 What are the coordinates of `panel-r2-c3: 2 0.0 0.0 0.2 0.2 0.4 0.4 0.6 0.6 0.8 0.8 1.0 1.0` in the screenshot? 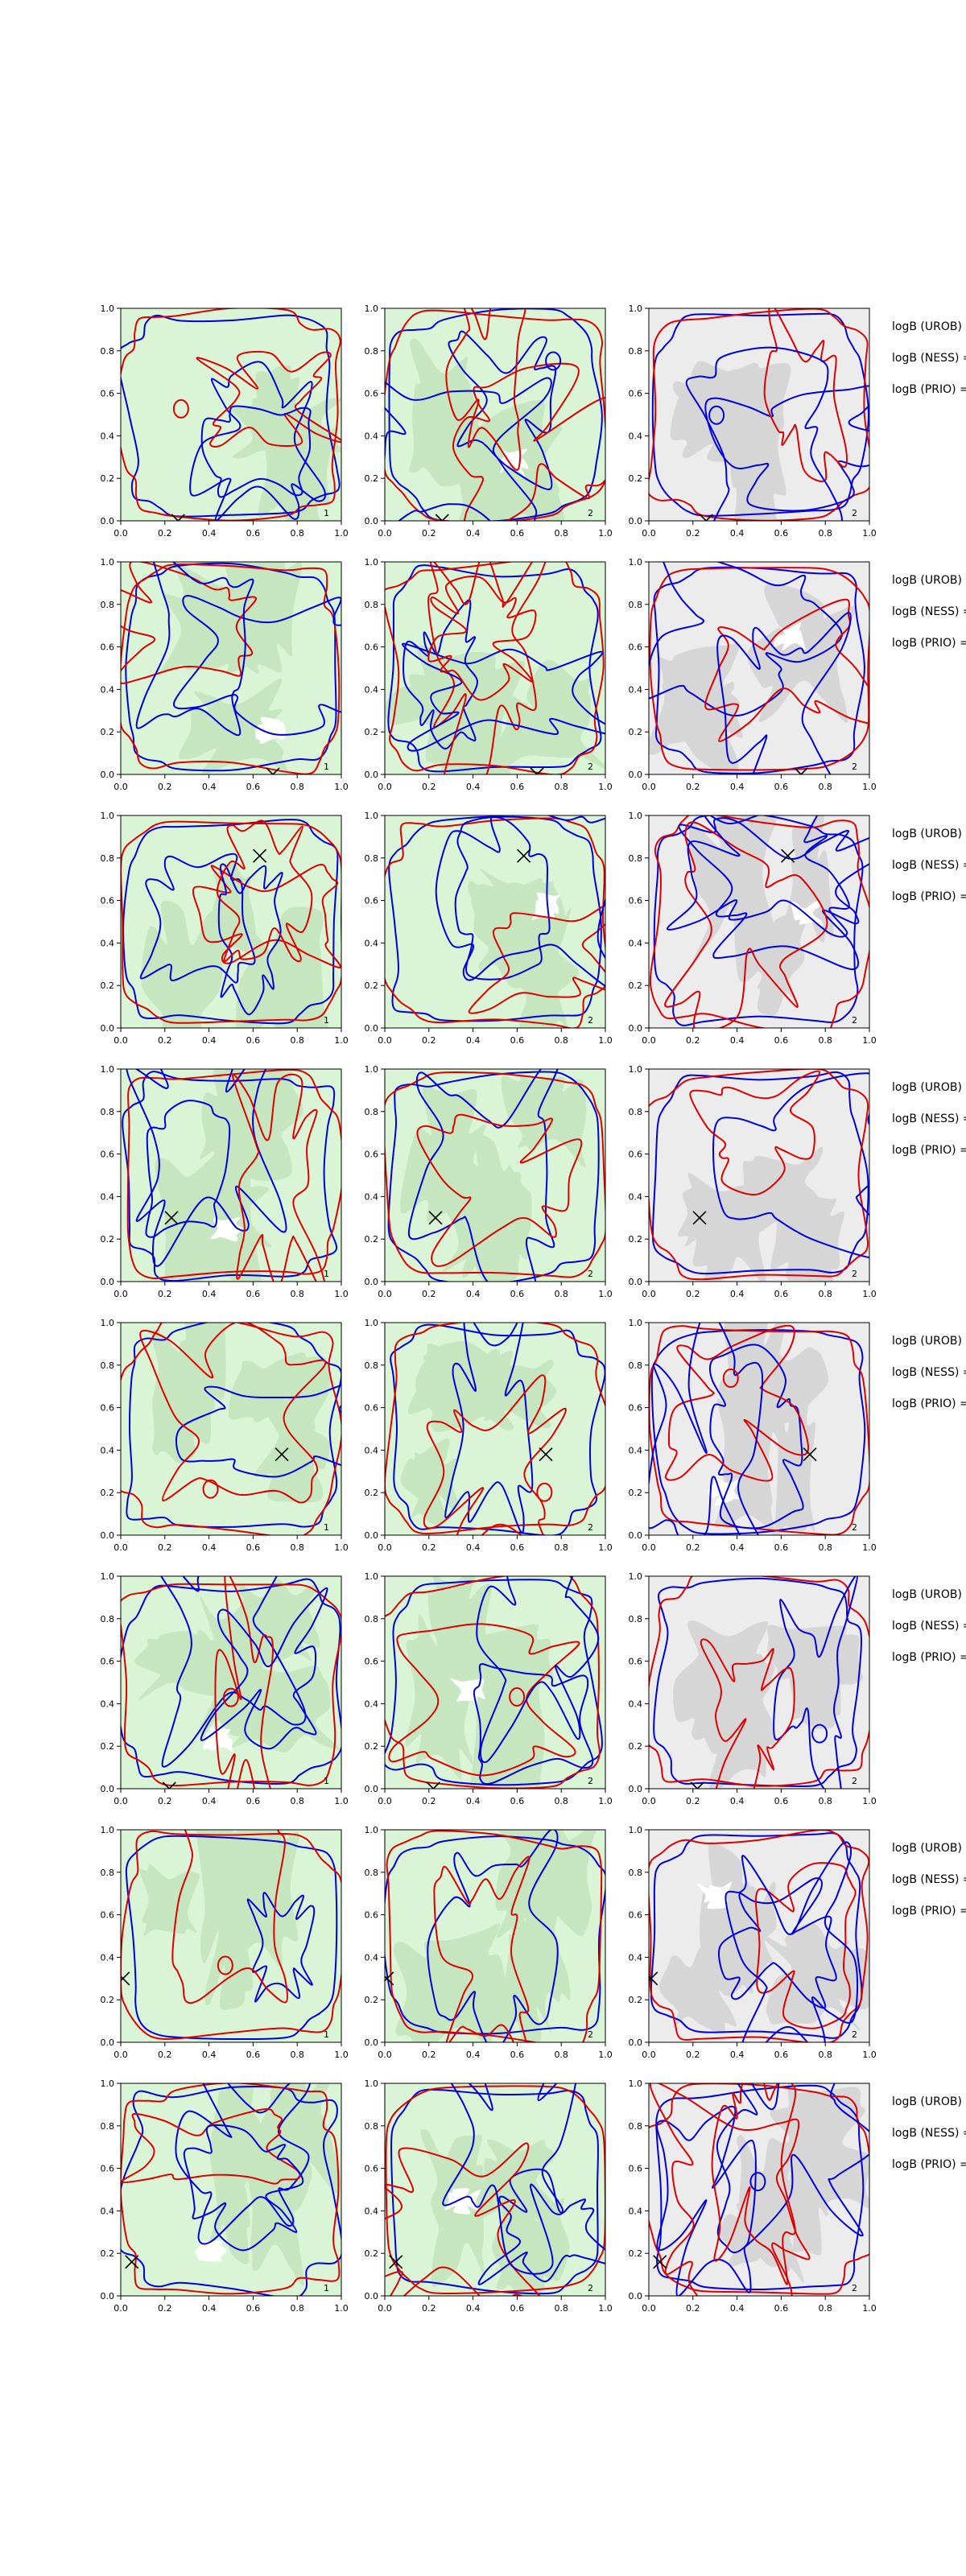 It's located at (753, 674).